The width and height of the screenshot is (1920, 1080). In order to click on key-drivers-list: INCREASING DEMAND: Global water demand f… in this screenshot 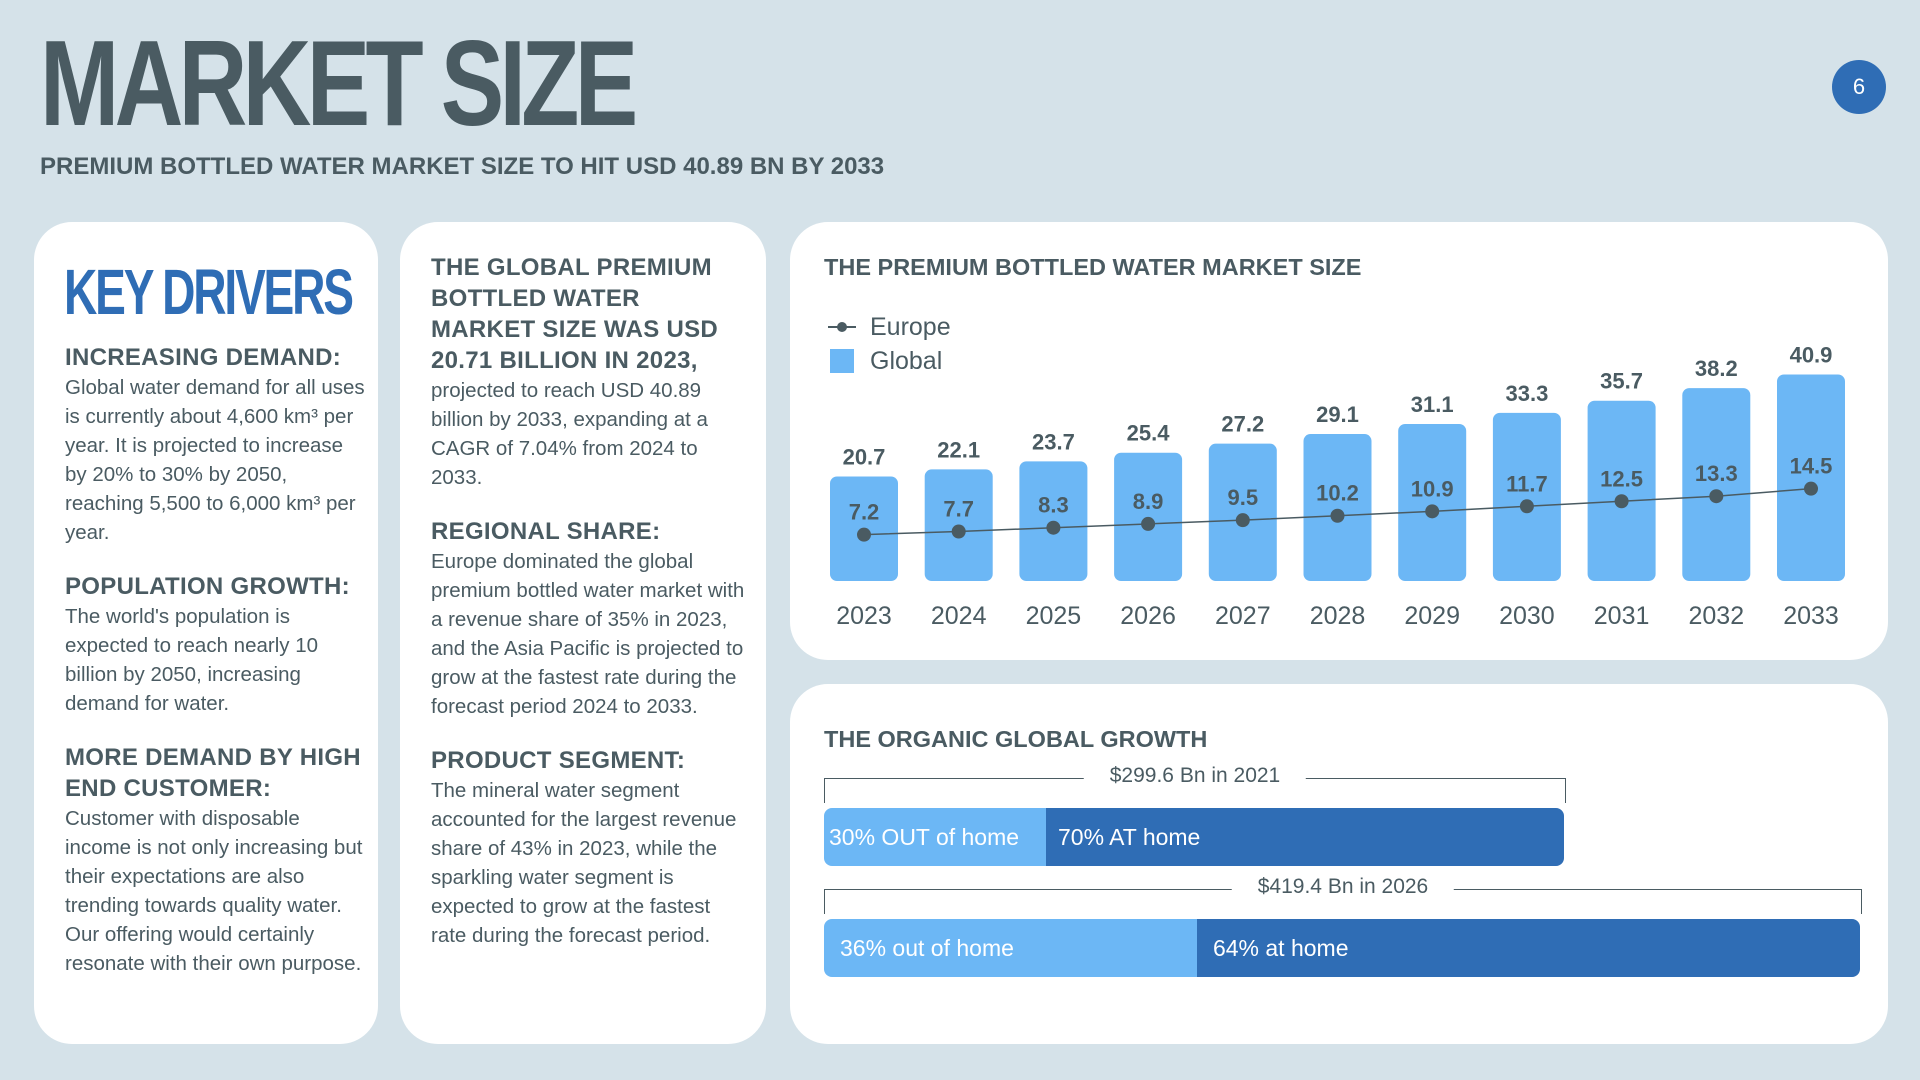, I will do `click(215, 660)`.